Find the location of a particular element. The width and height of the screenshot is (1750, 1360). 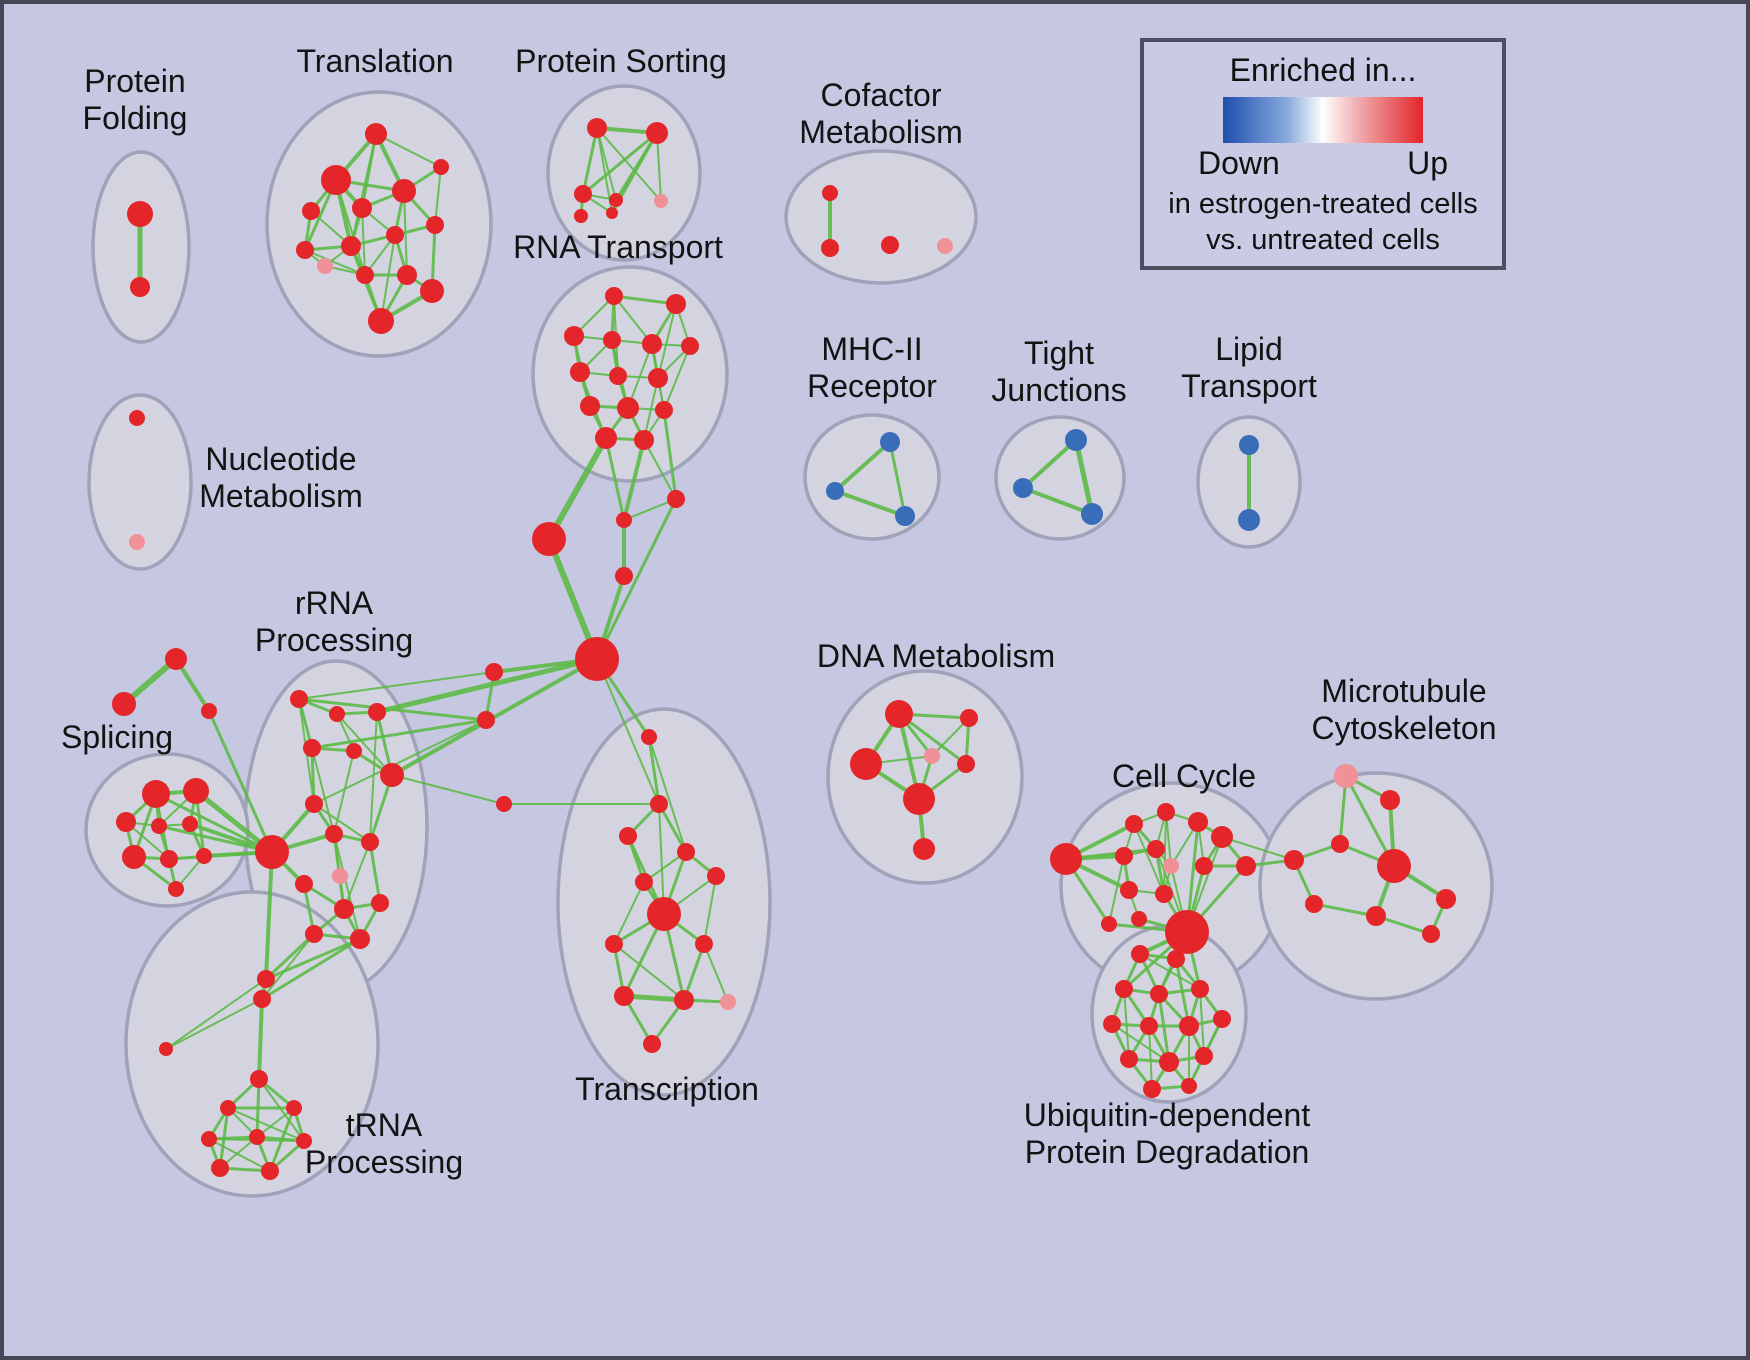

cluster-label-nucleotide-metabolism: Nucleotide is located at coordinates (280, 459).